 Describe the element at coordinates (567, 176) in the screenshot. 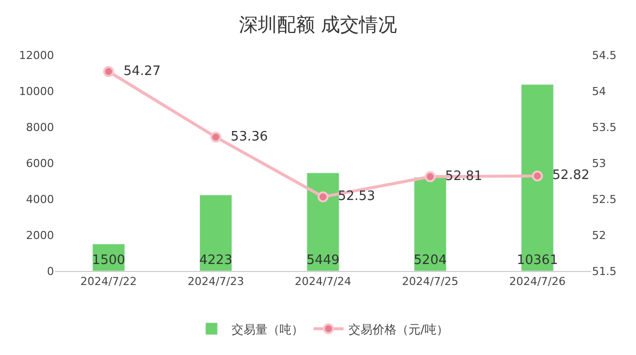

I see `data-label: 52.82` at that location.